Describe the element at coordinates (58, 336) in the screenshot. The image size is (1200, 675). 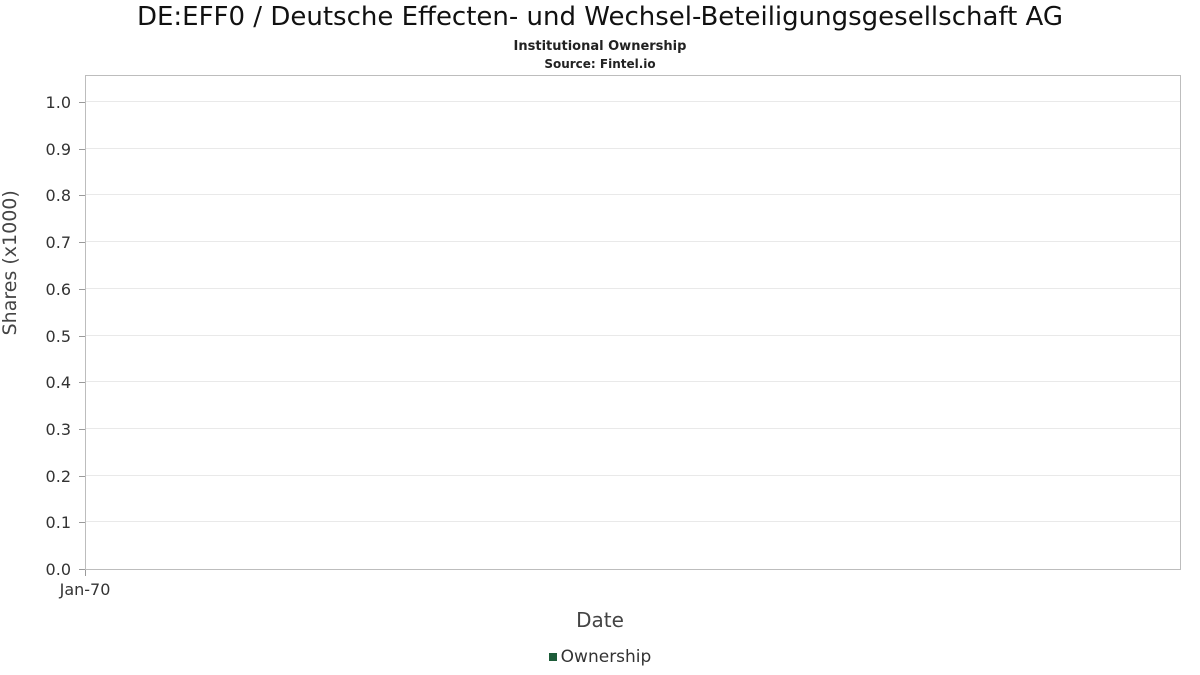
I see `y-tick-label: 0.5` at that location.